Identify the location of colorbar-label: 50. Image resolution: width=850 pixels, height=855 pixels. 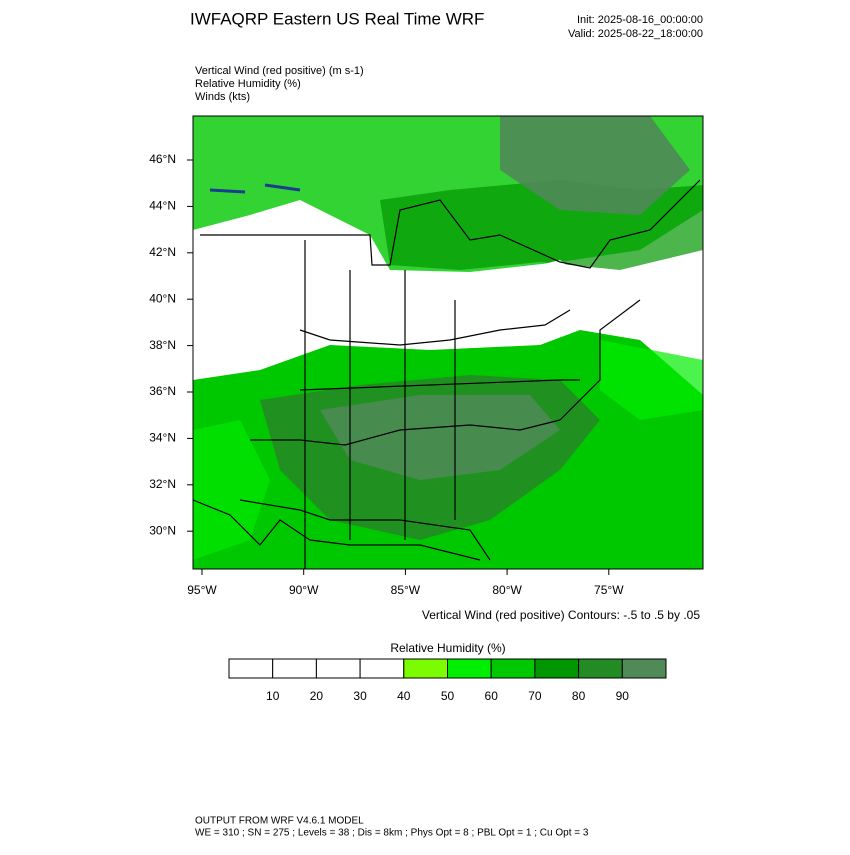
(448, 696).